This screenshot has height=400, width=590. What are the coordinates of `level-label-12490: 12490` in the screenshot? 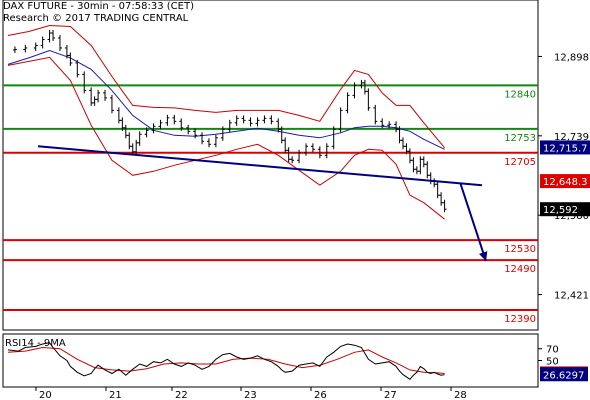 It's located at (520, 269).